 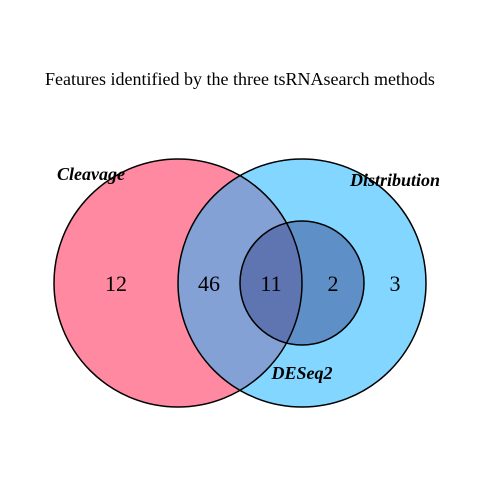 What do you see at coordinates (91, 174) in the screenshot?
I see `set-label-cleavage: Cleavage` at bounding box center [91, 174].